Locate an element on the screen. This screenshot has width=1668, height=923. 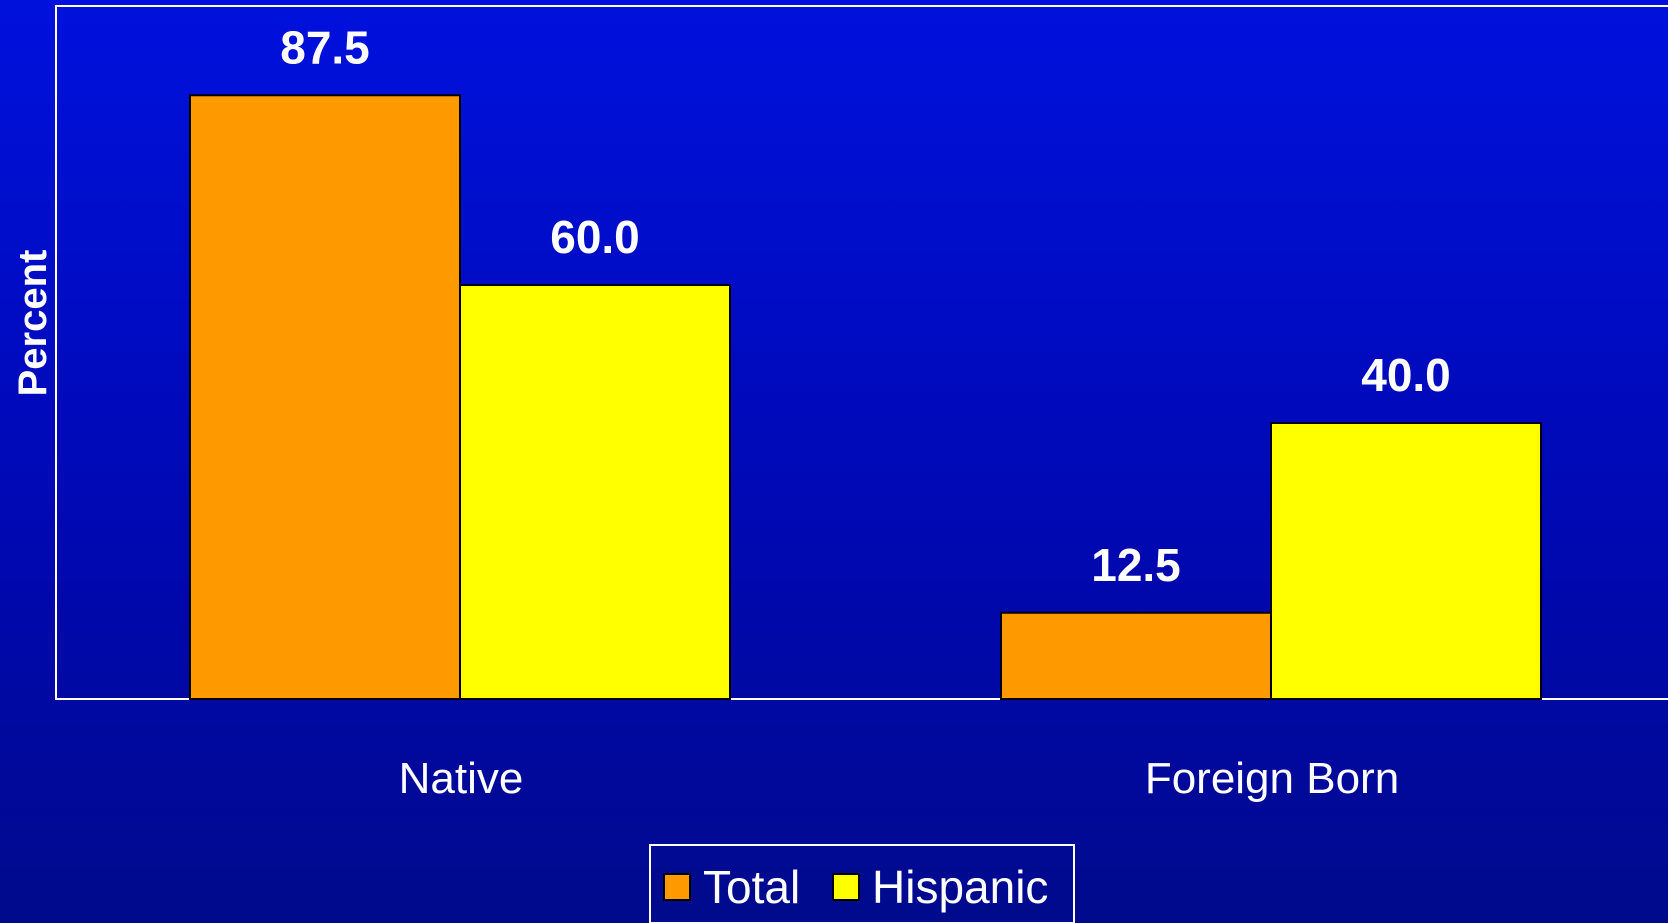
bar-hispanic-native is located at coordinates (595, 492).